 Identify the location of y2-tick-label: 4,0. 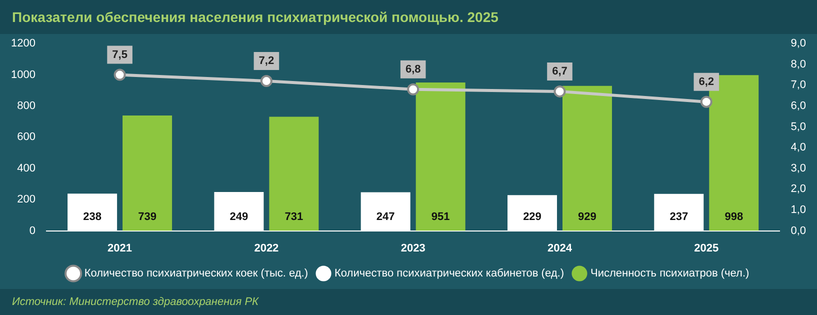
(798, 148).